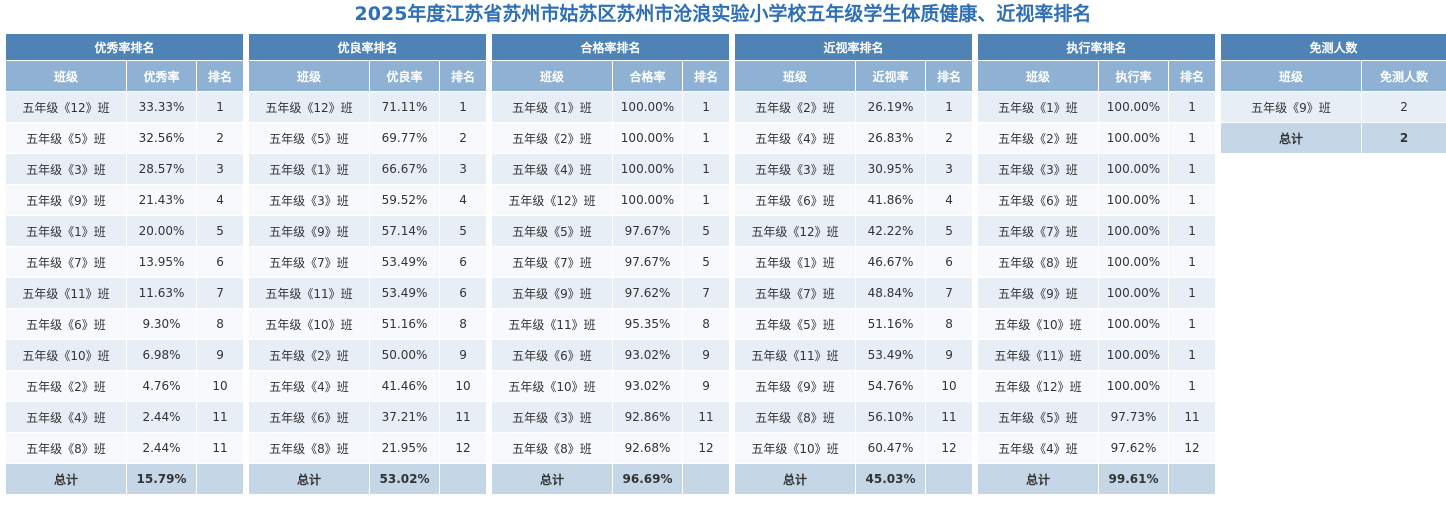 This screenshot has height=507, width=1446. I want to click on rank-cell: 8, so click(463, 324).